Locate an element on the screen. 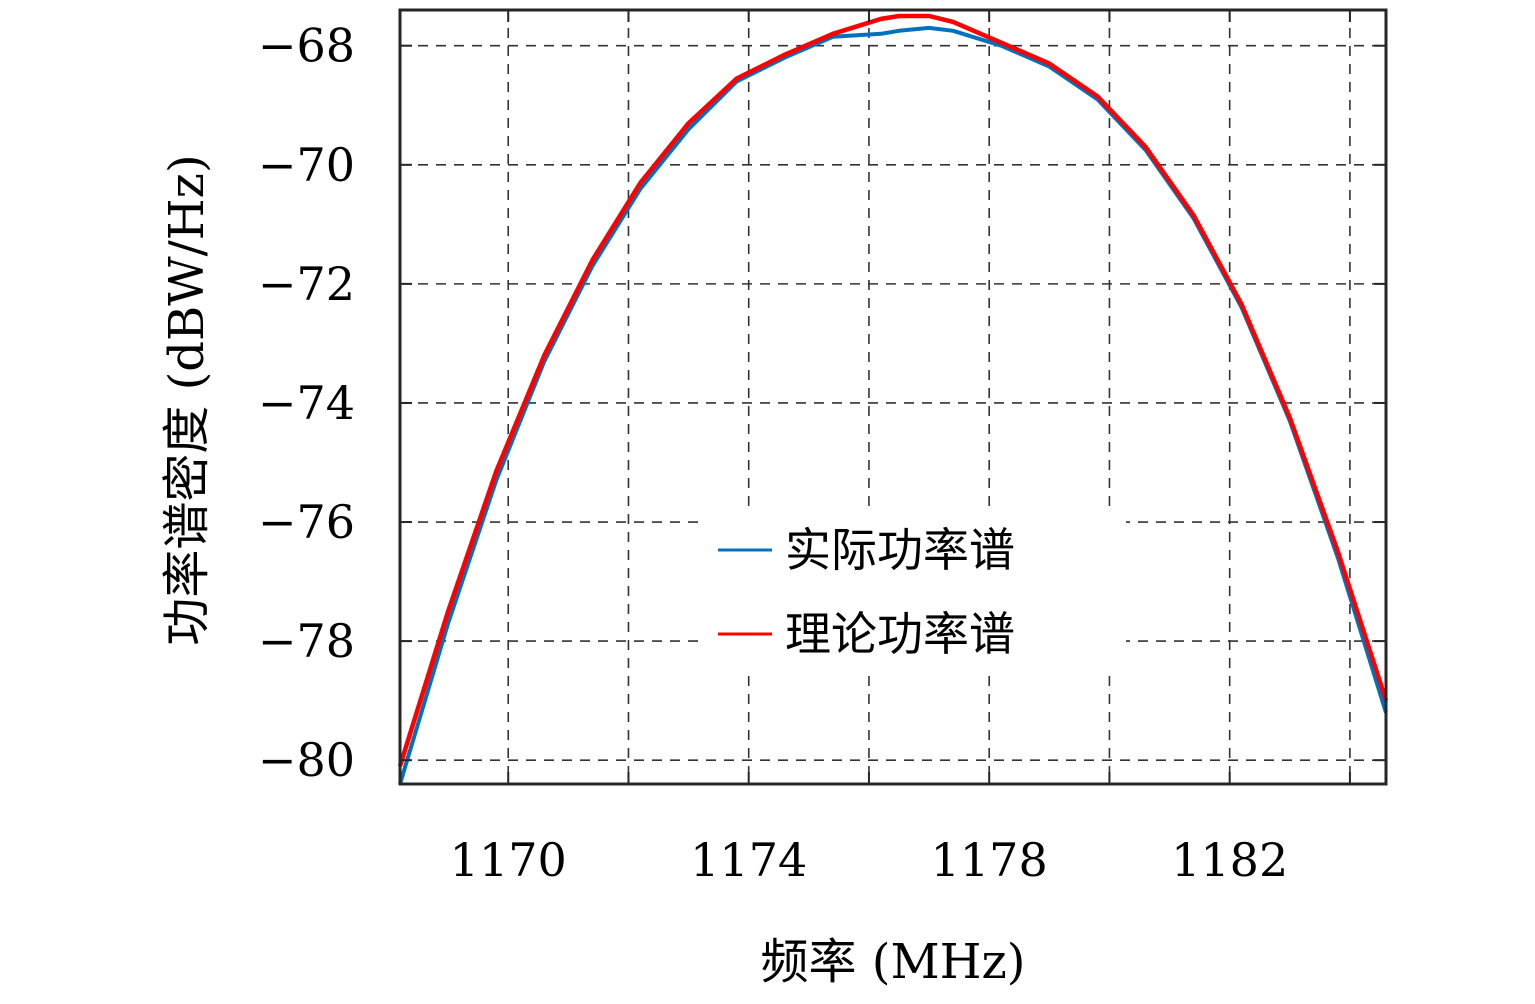 This screenshot has height=1004, width=1535. x-tick-label: 1174 is located at coordinates (748, 860).